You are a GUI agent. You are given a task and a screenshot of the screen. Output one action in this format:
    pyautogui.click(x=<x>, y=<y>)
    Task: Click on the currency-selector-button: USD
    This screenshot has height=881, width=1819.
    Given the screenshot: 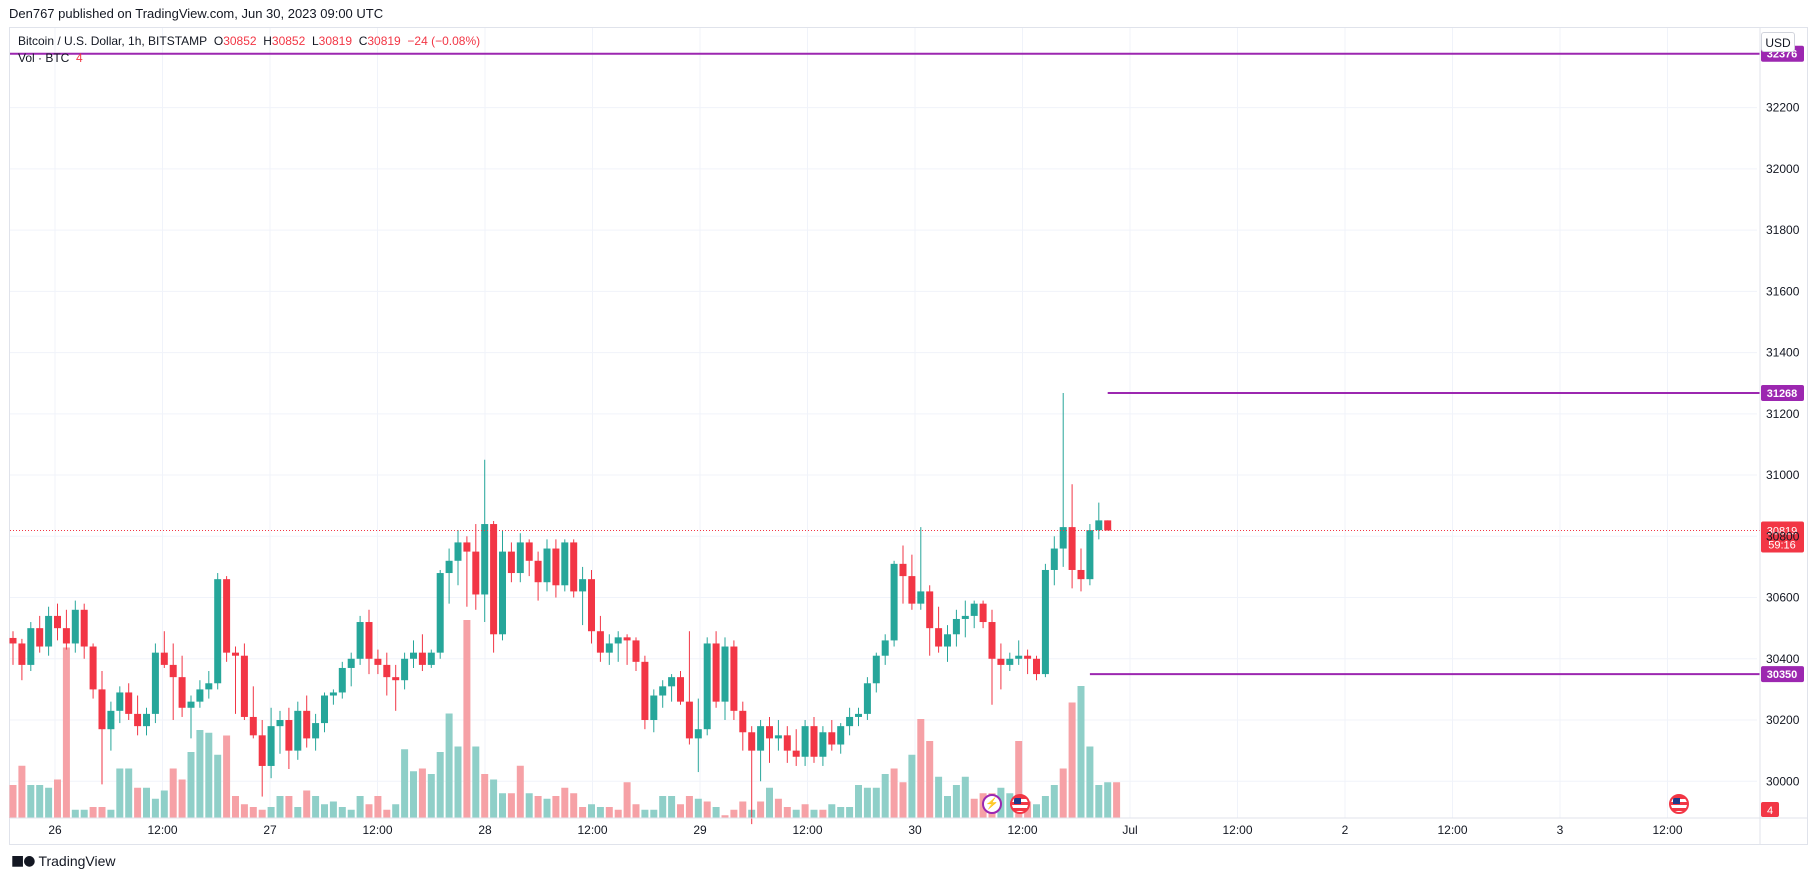 What is the action you would take?
    pyautogui.click(x=1778, y=42)
    